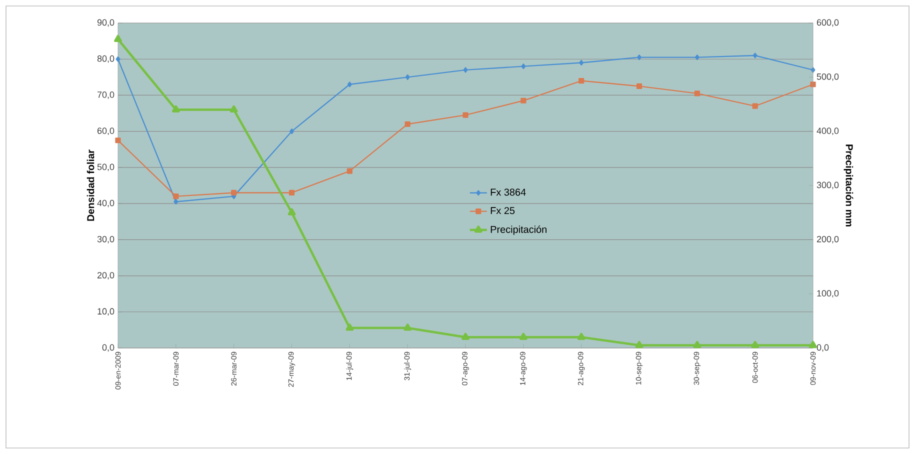 Image resolution: width=915 pixels, height=454 pixels. I want to click on y2-tick-label: 200,0, so click(827, 240).